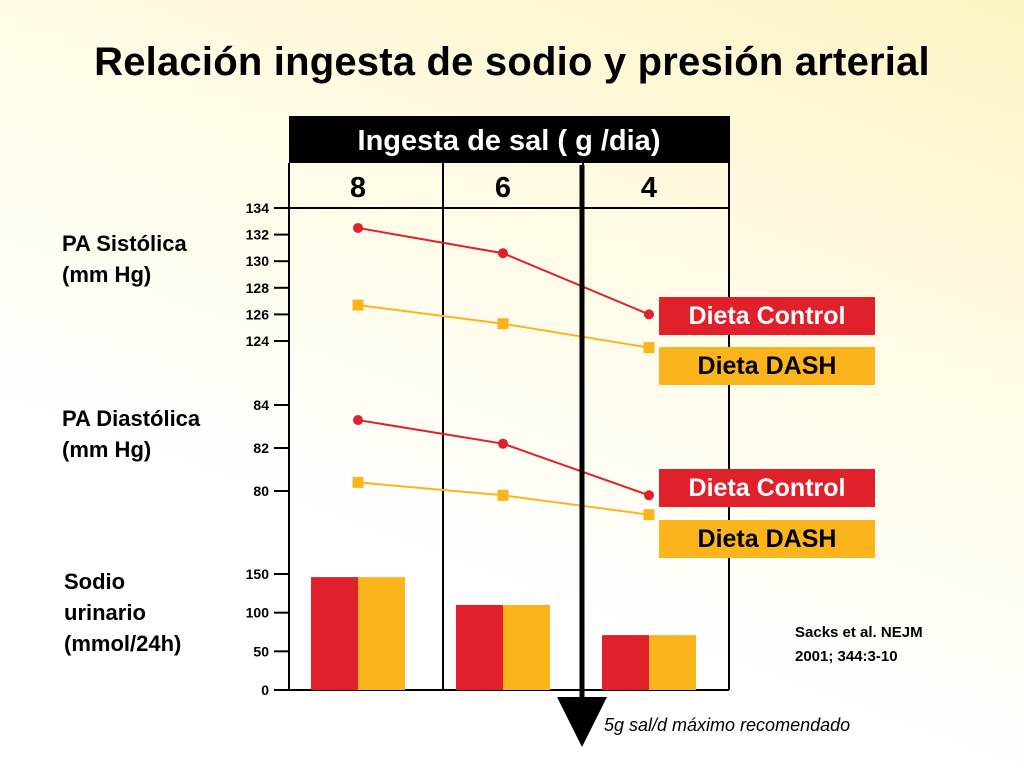  I want to click on label-sodio-urinario: Sodio urinario (mmol/24h), so click(122, 612).